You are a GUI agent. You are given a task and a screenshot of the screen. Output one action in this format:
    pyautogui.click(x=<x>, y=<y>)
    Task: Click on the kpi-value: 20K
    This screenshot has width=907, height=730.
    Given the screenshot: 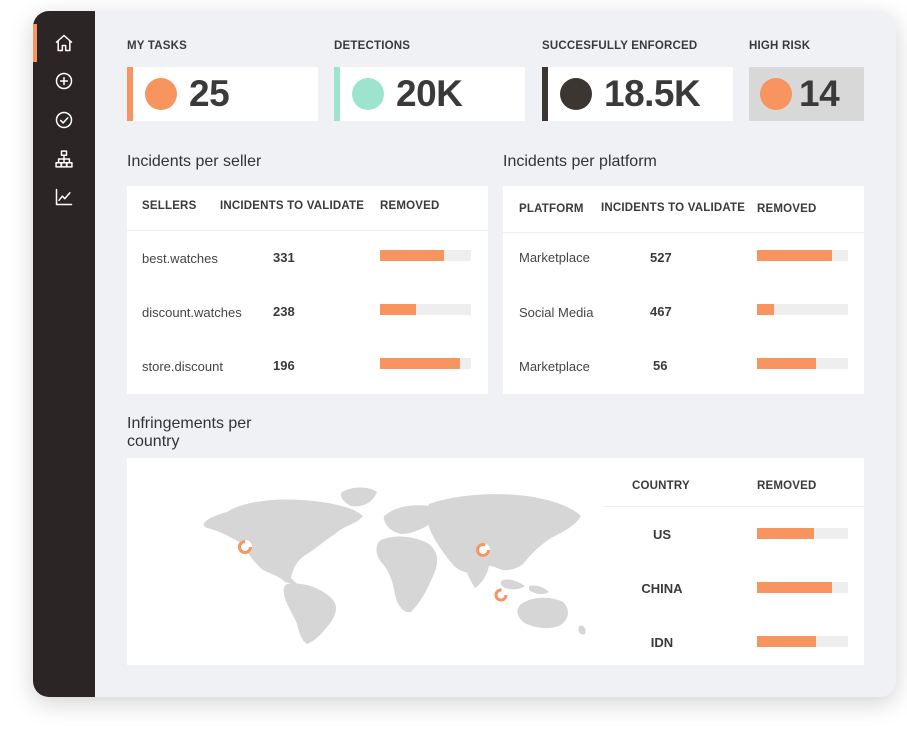 What is the action you would take?
    pyautogui.click(x=429, y=93)
    